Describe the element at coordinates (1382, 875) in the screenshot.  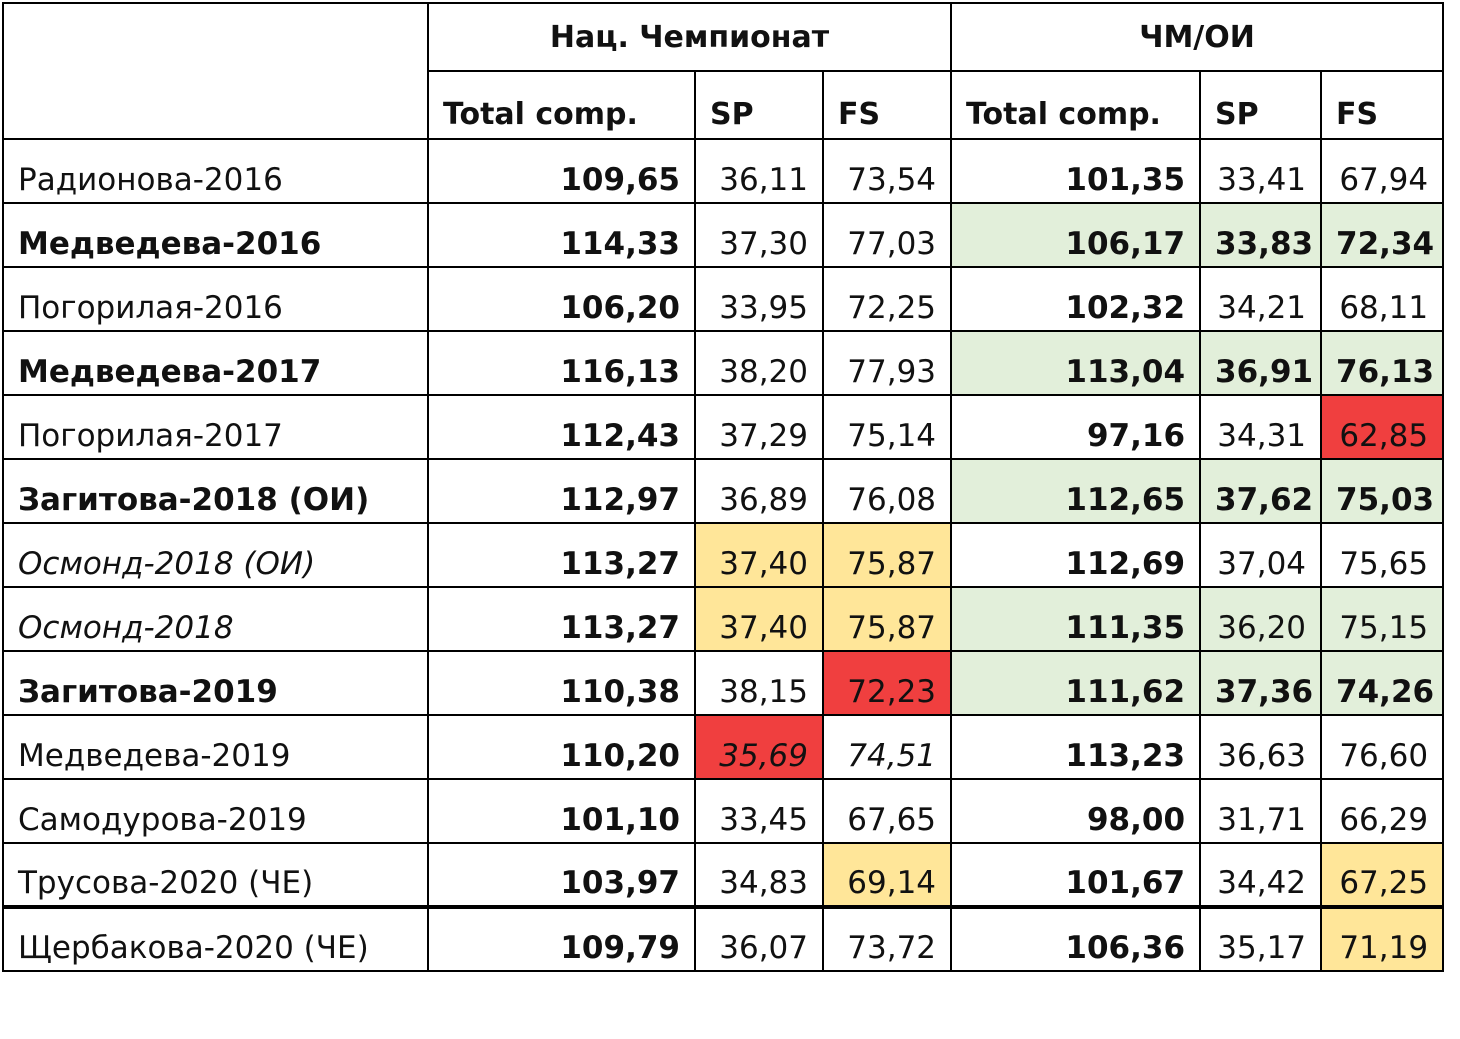
I see `wc-fs: 67,25` at that location.